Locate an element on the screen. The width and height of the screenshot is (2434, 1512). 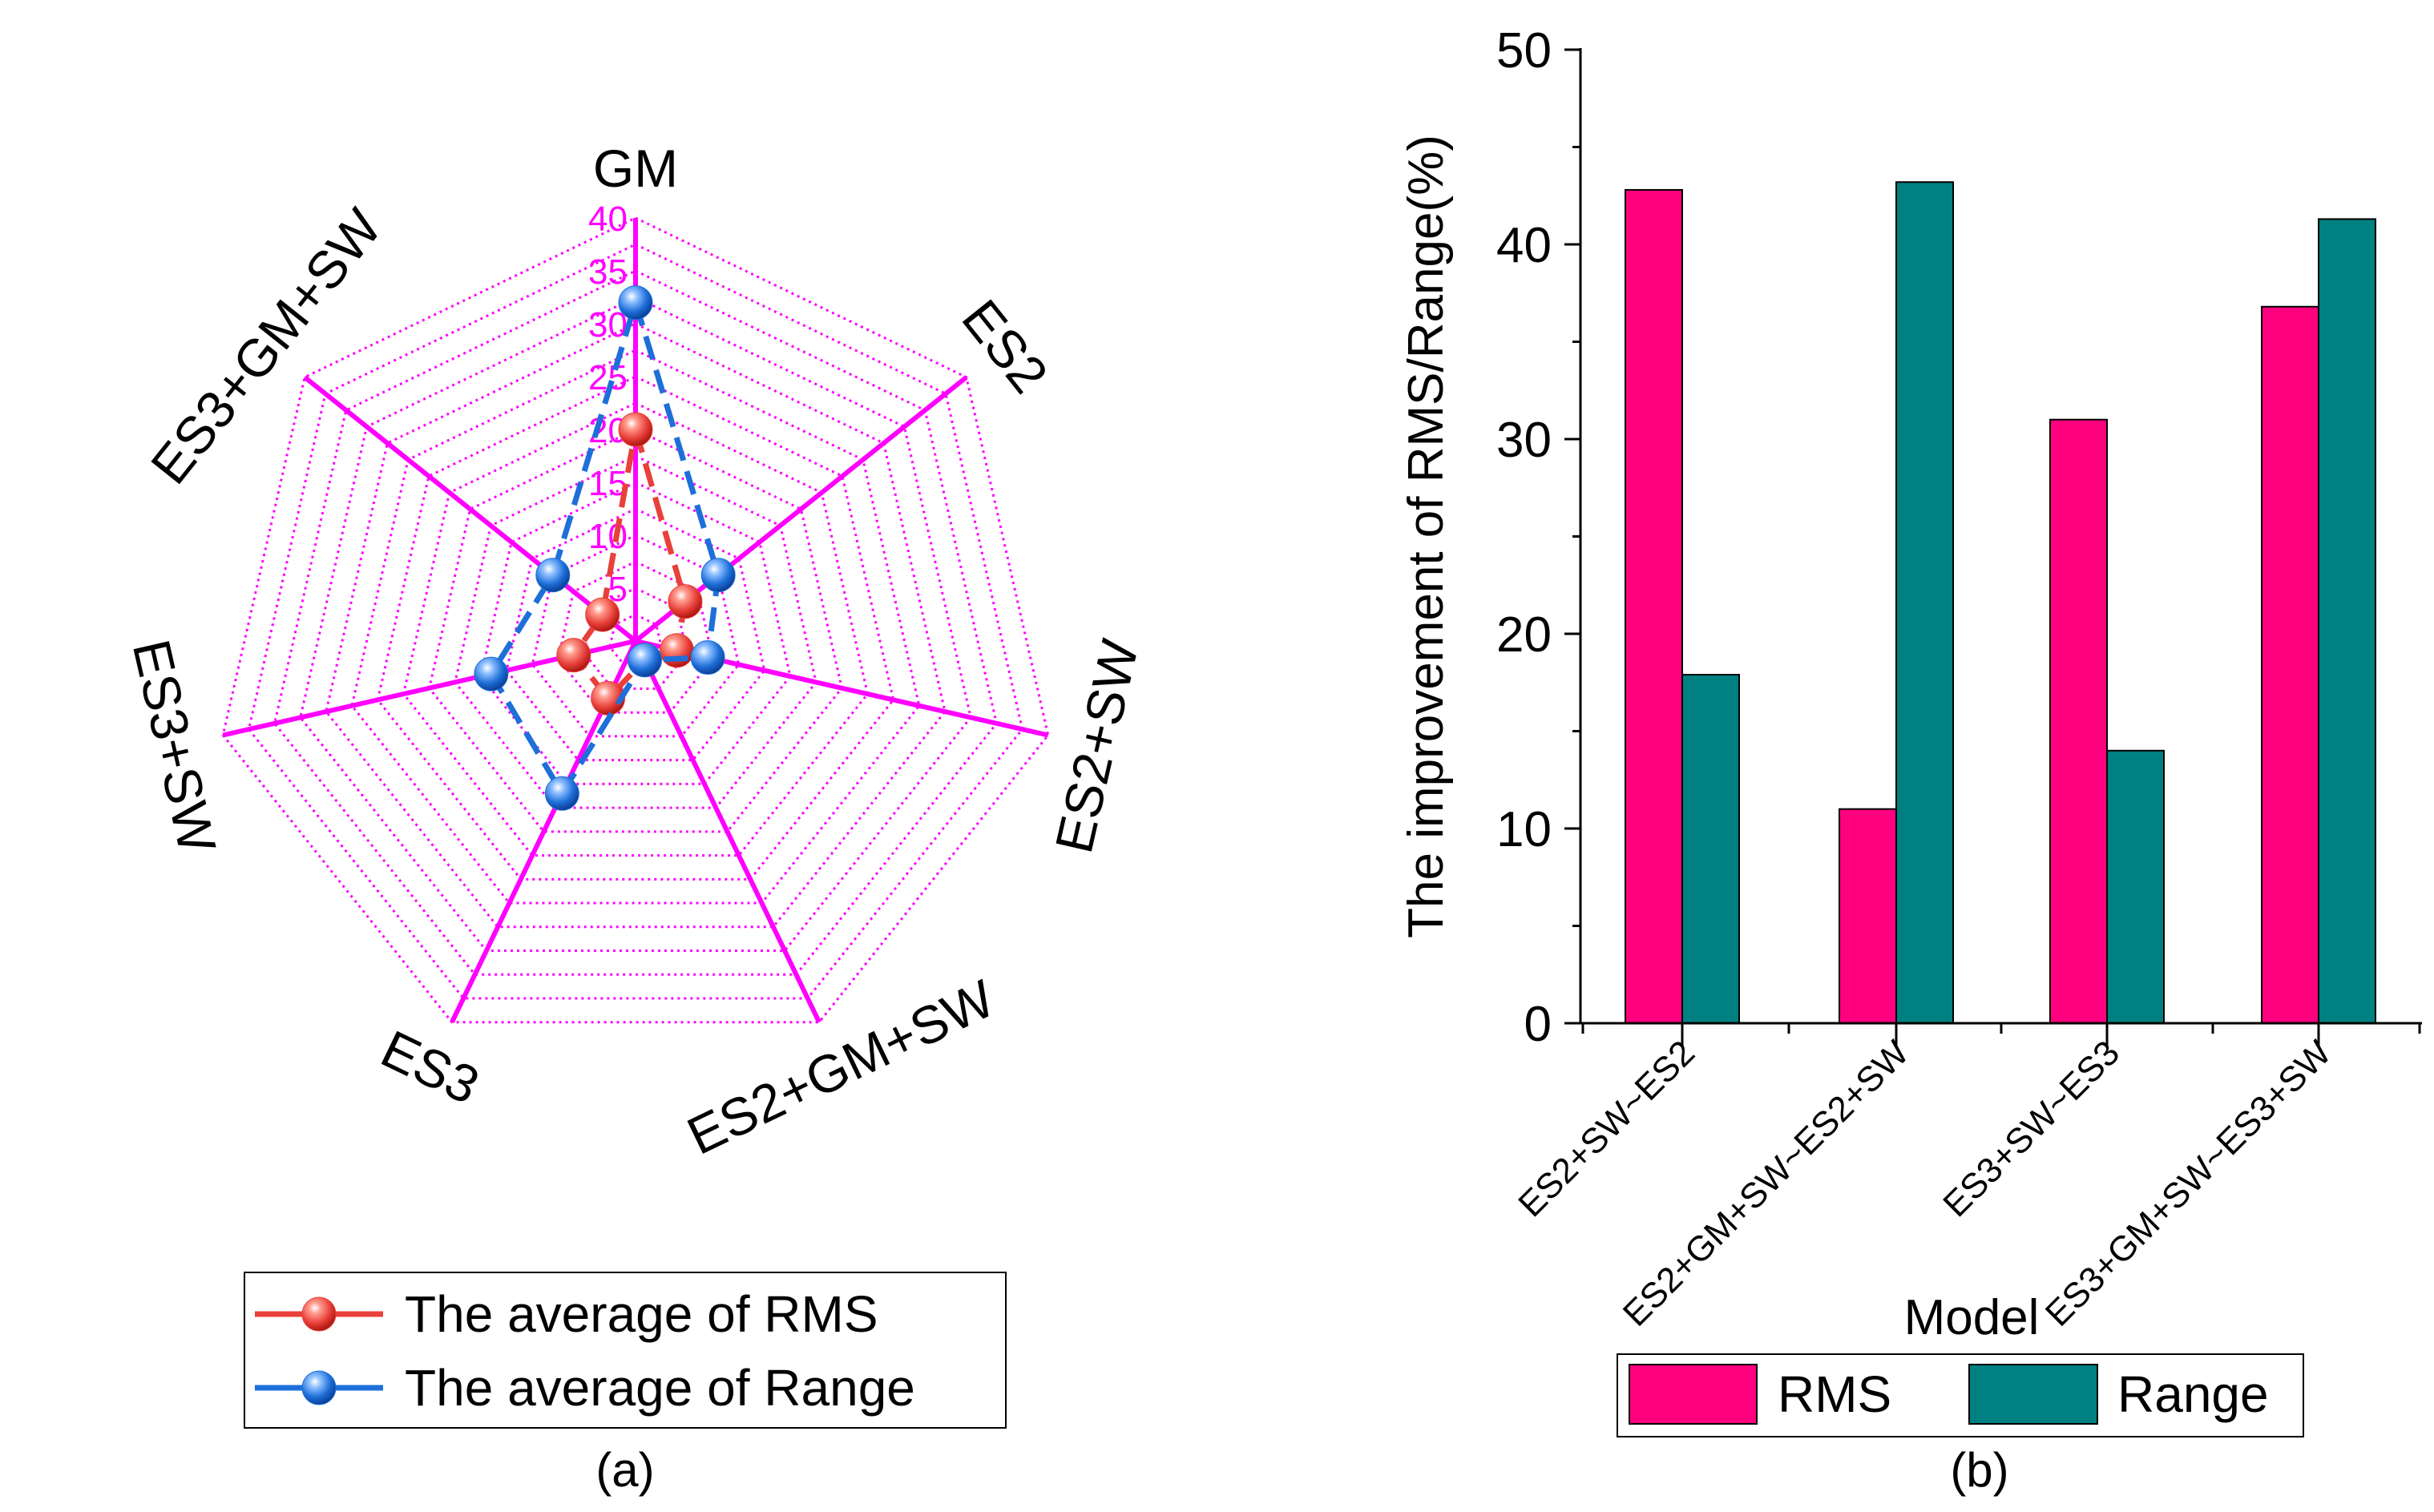
bar-y-tick-label: 50 is located at coordinates (1524, 51).